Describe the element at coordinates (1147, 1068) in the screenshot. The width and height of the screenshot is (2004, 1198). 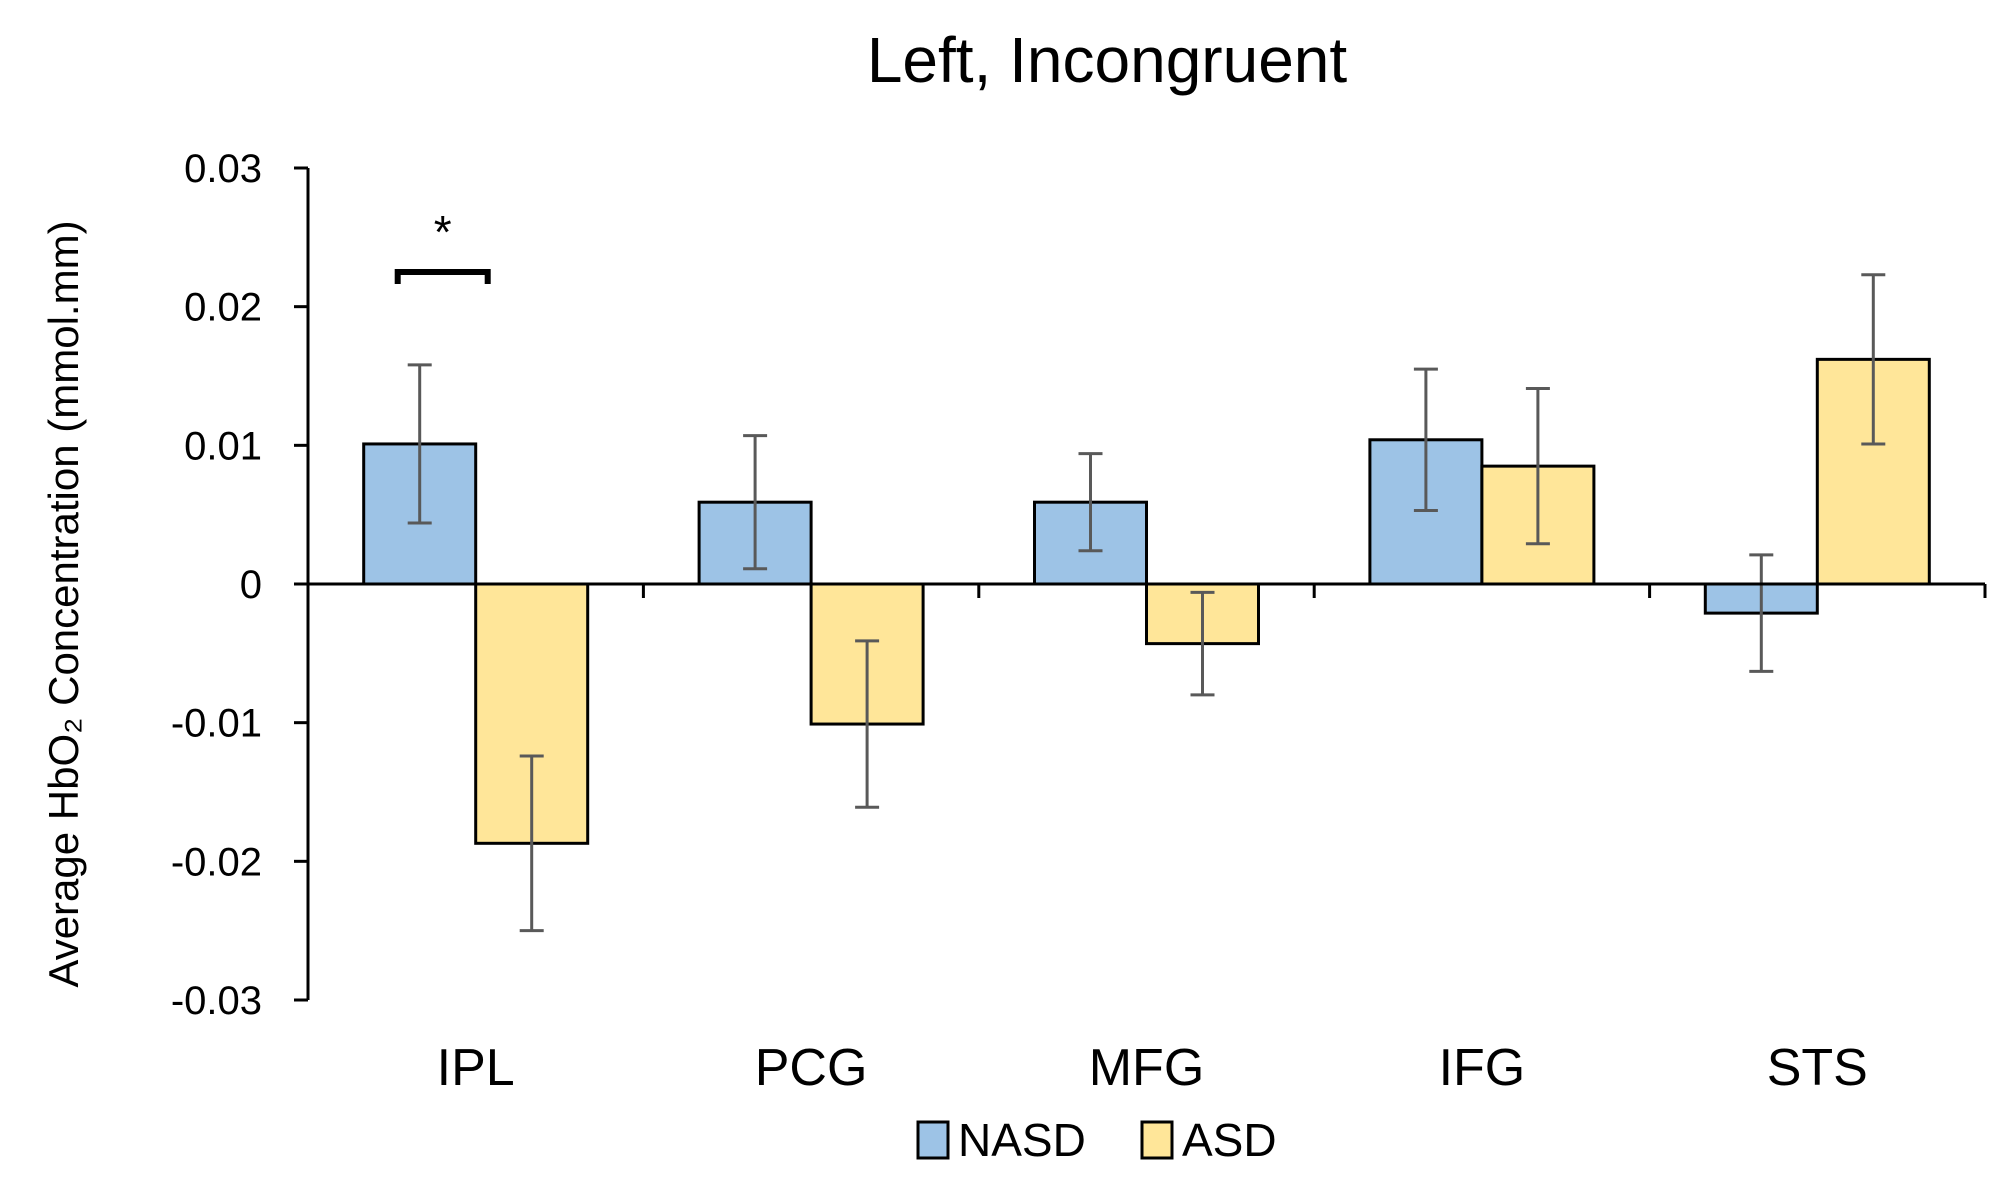
I see `x-tick-label-mfg: MFG` at that location.